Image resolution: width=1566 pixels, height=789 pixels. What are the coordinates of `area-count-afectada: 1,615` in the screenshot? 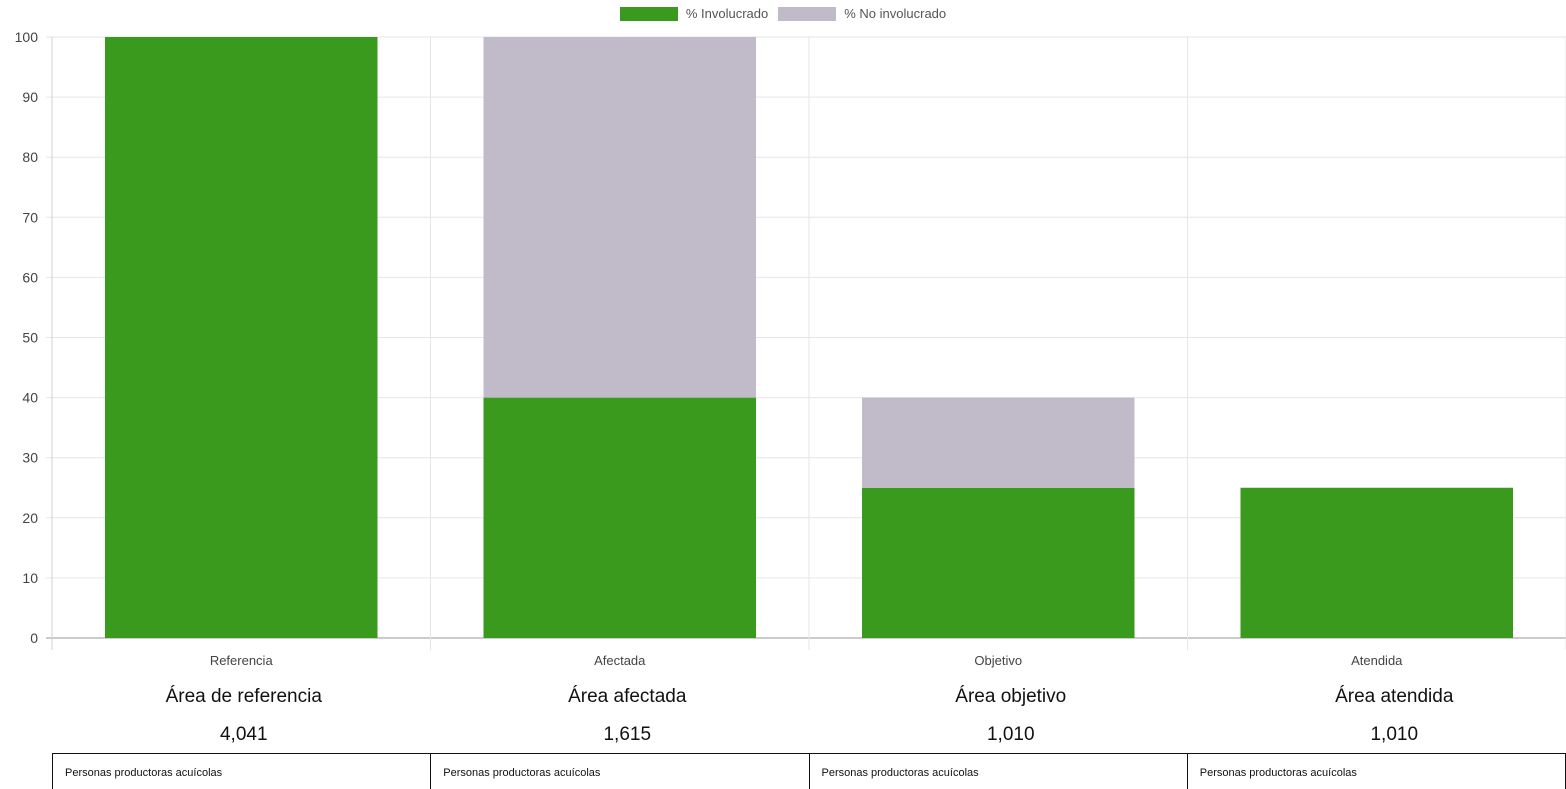 It's located at (627, 734).